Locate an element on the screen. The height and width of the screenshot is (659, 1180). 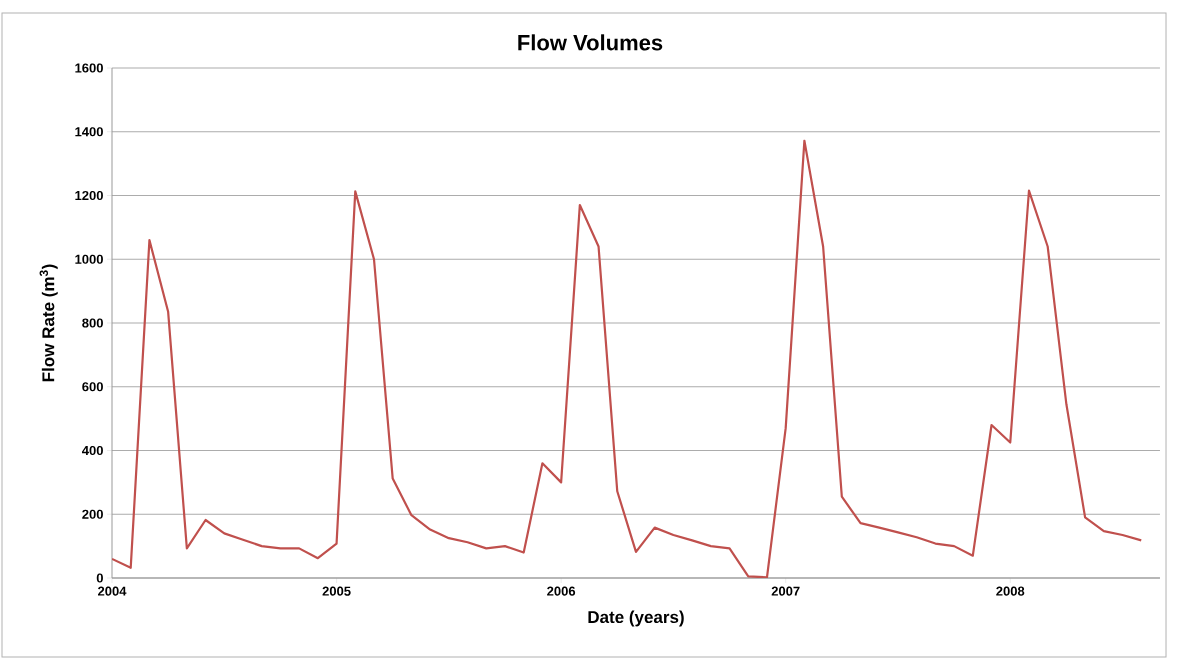
x-tick-label: 2005 is located at coordinates (336, 591).